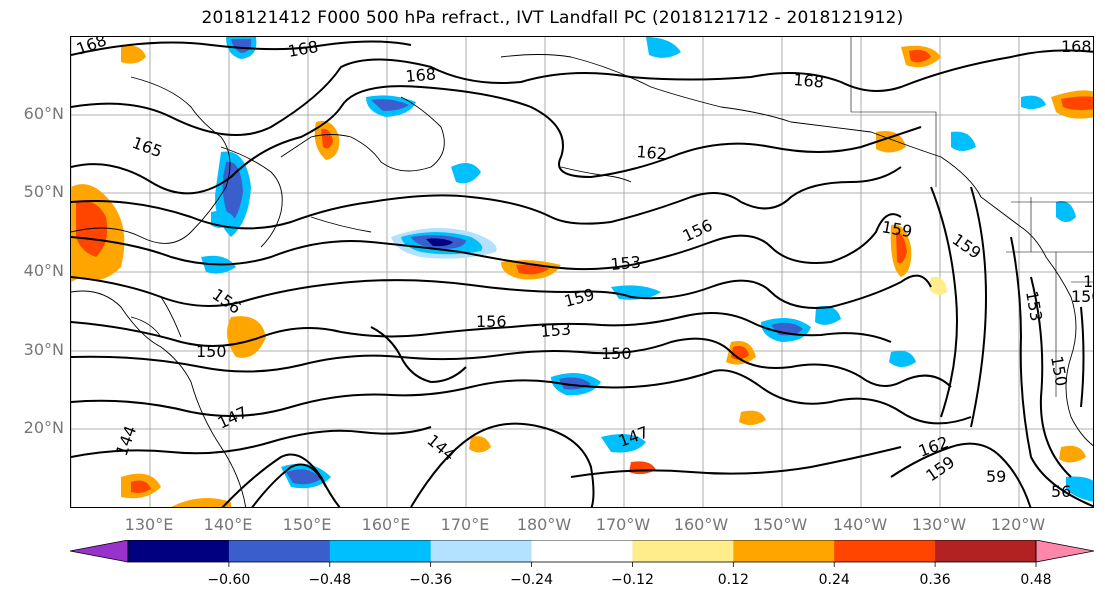  What do you see at coordinates (43, 349) in the screenshot?
I see `lat-label: 30°N` at bounding box center [43, 349].